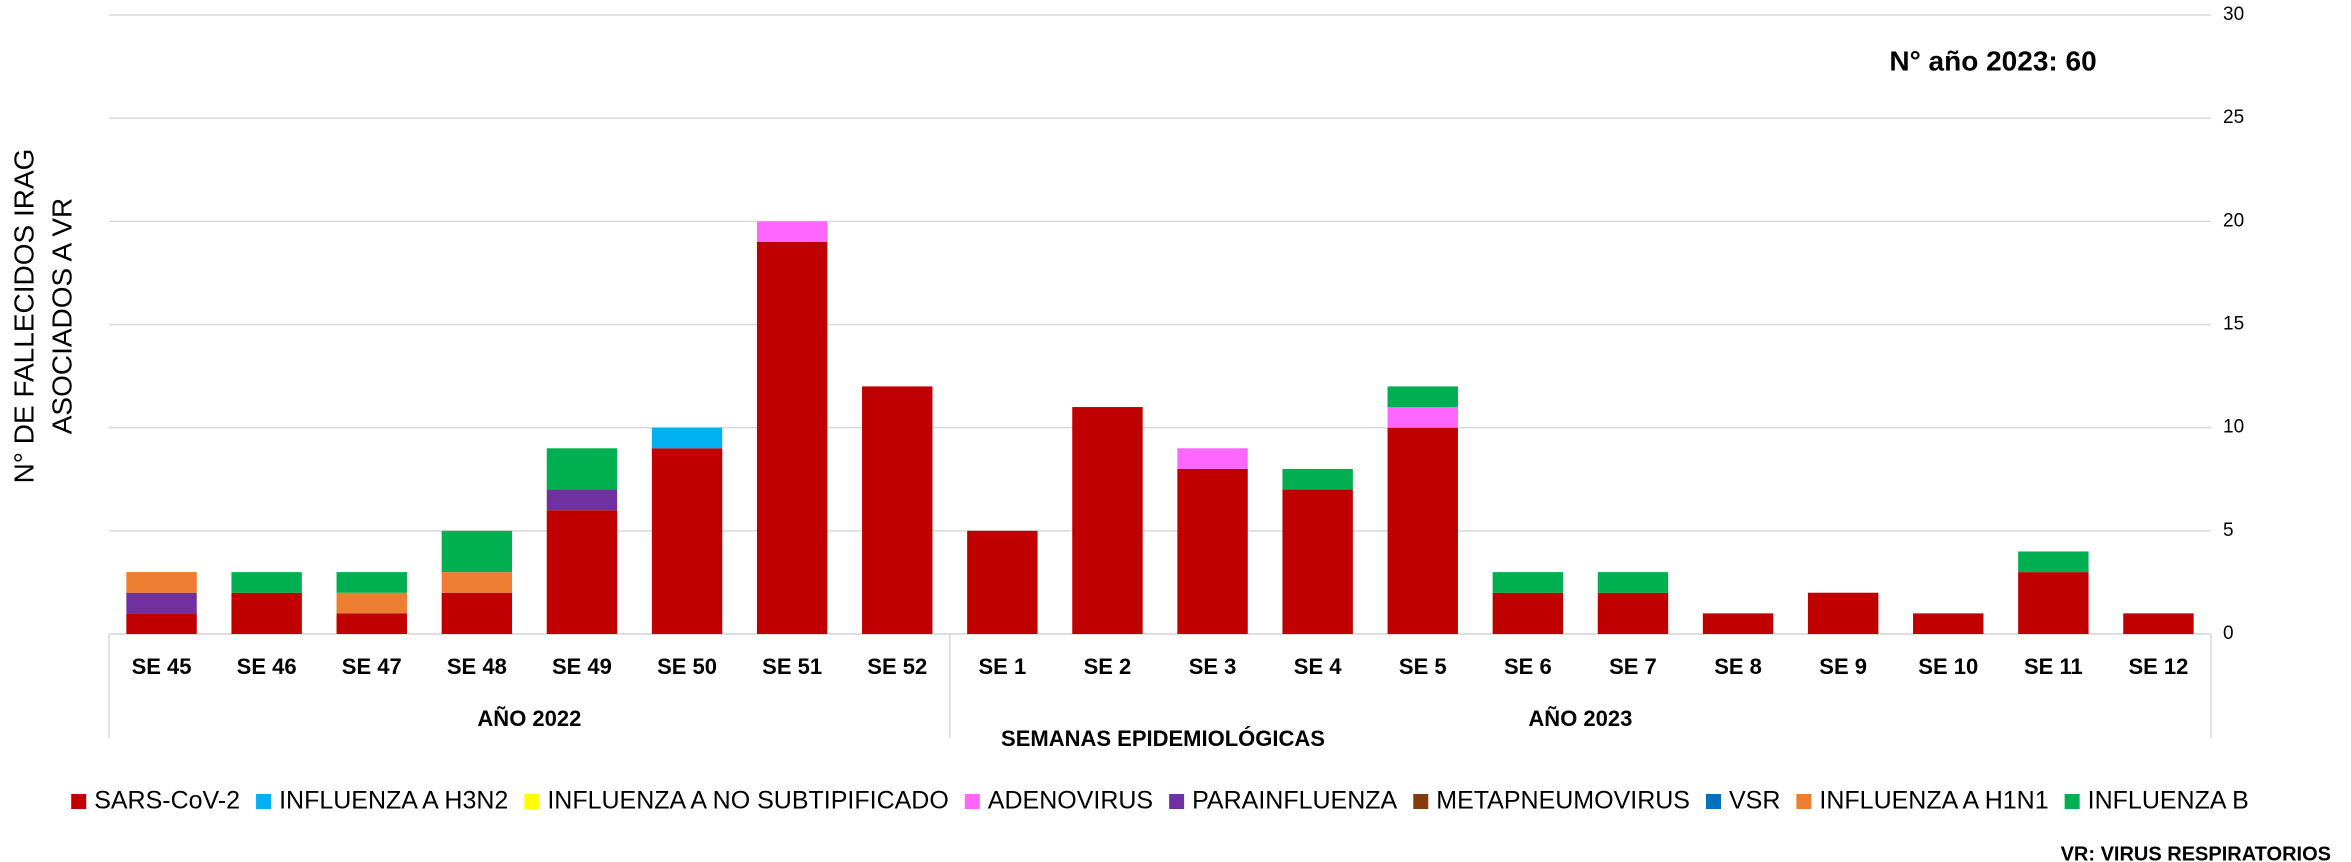 The image size is (2351, 862). Describe the element at coordinates (1108, 666) in the screenshot. I see `x-tick-label: SE 2` at that location.